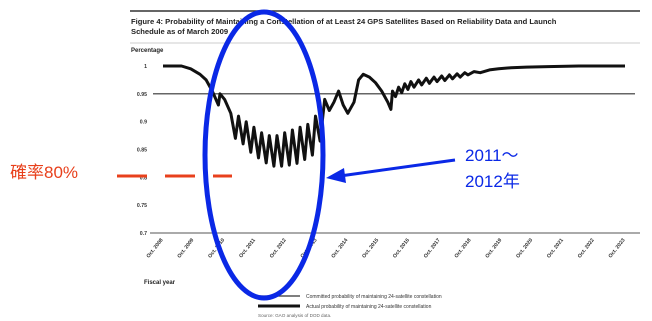 The height and width of the screenshot is (321, 652). Describe the element at coordinates (145, 67) in the screenshot. I see `y-tick-label: 1` at that location.